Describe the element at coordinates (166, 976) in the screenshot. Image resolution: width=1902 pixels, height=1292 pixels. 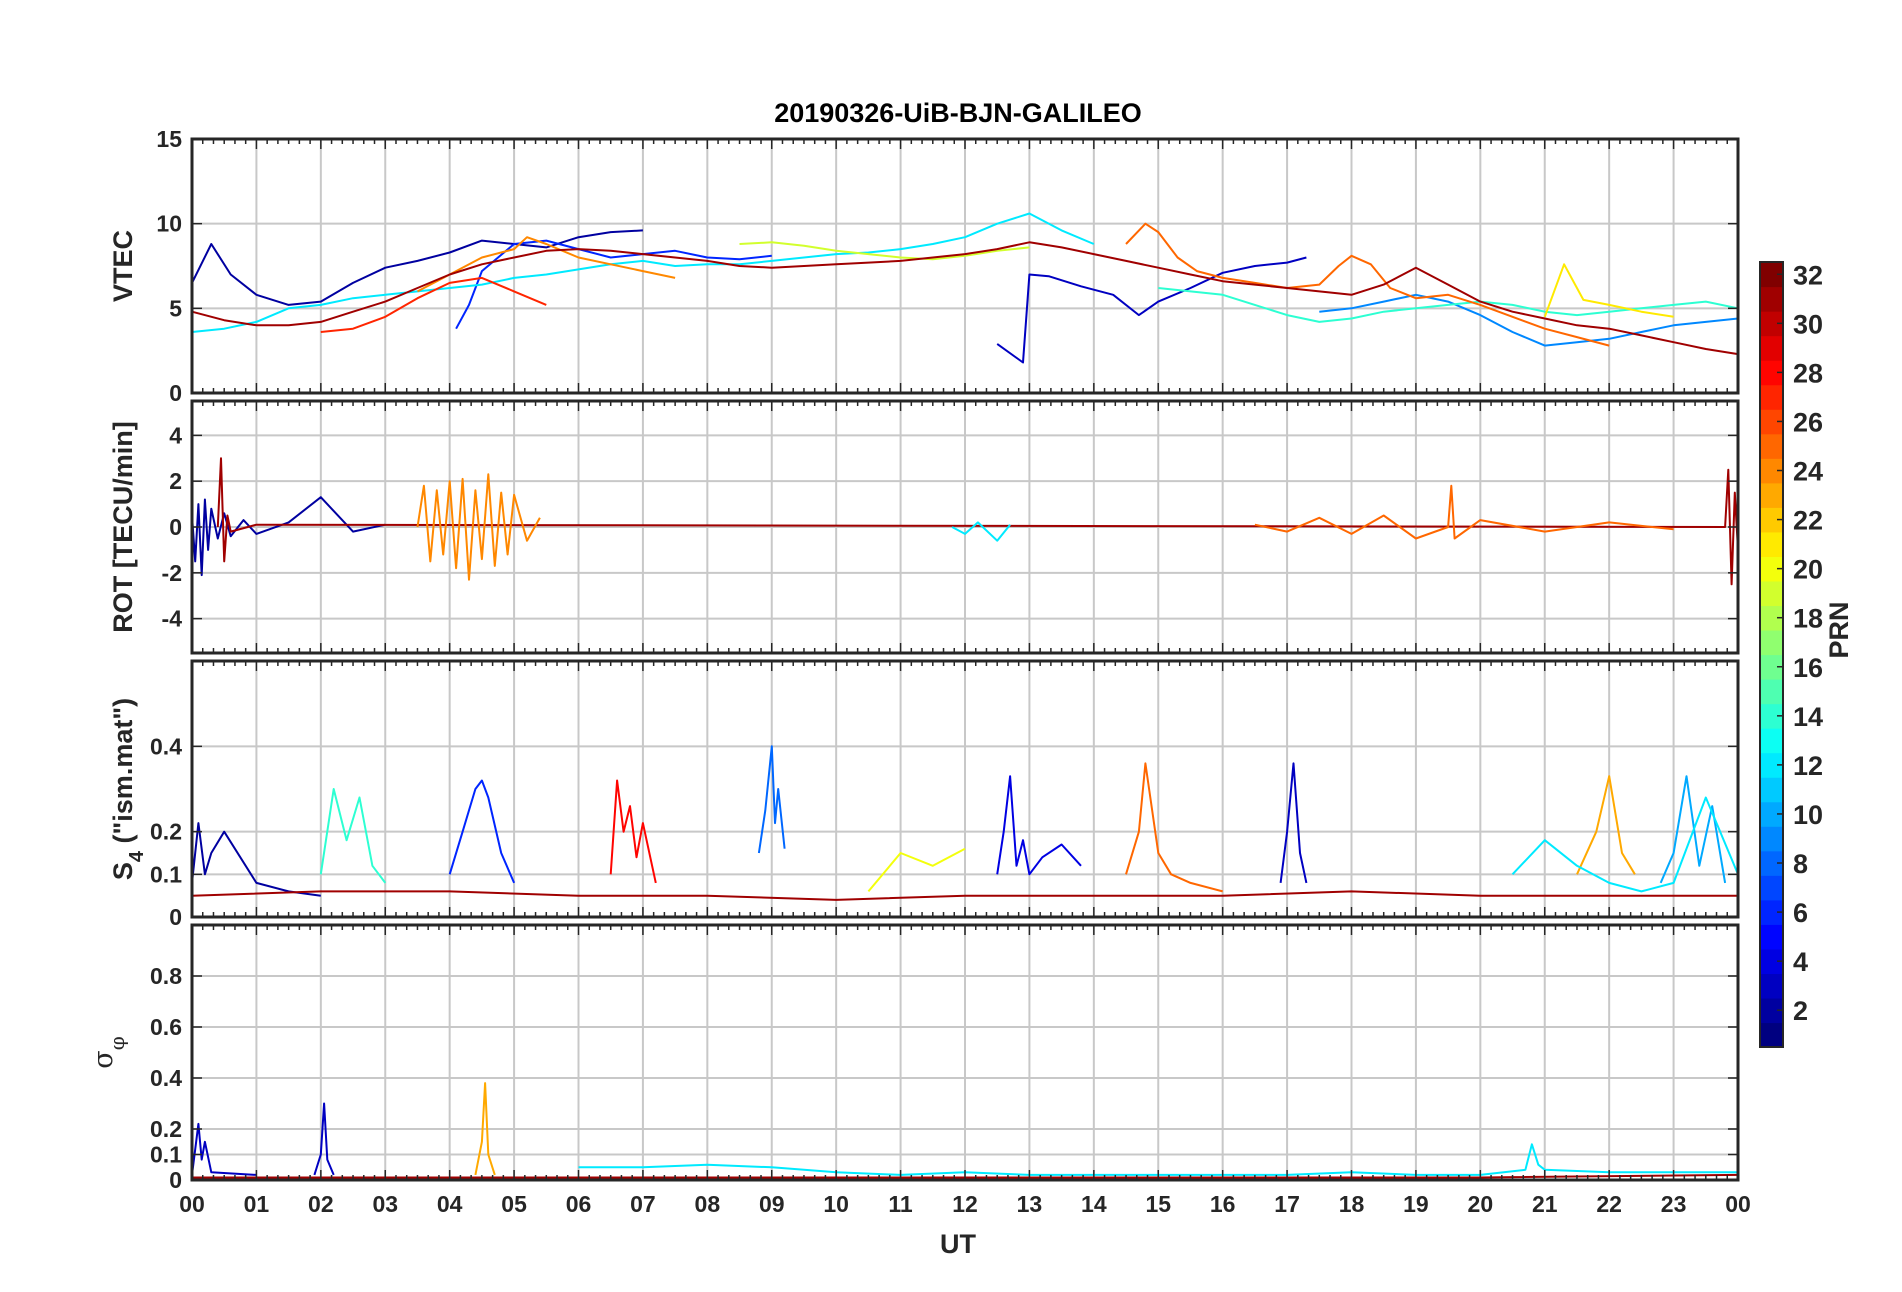
I see `y-tick-label: 0.8` at that location.